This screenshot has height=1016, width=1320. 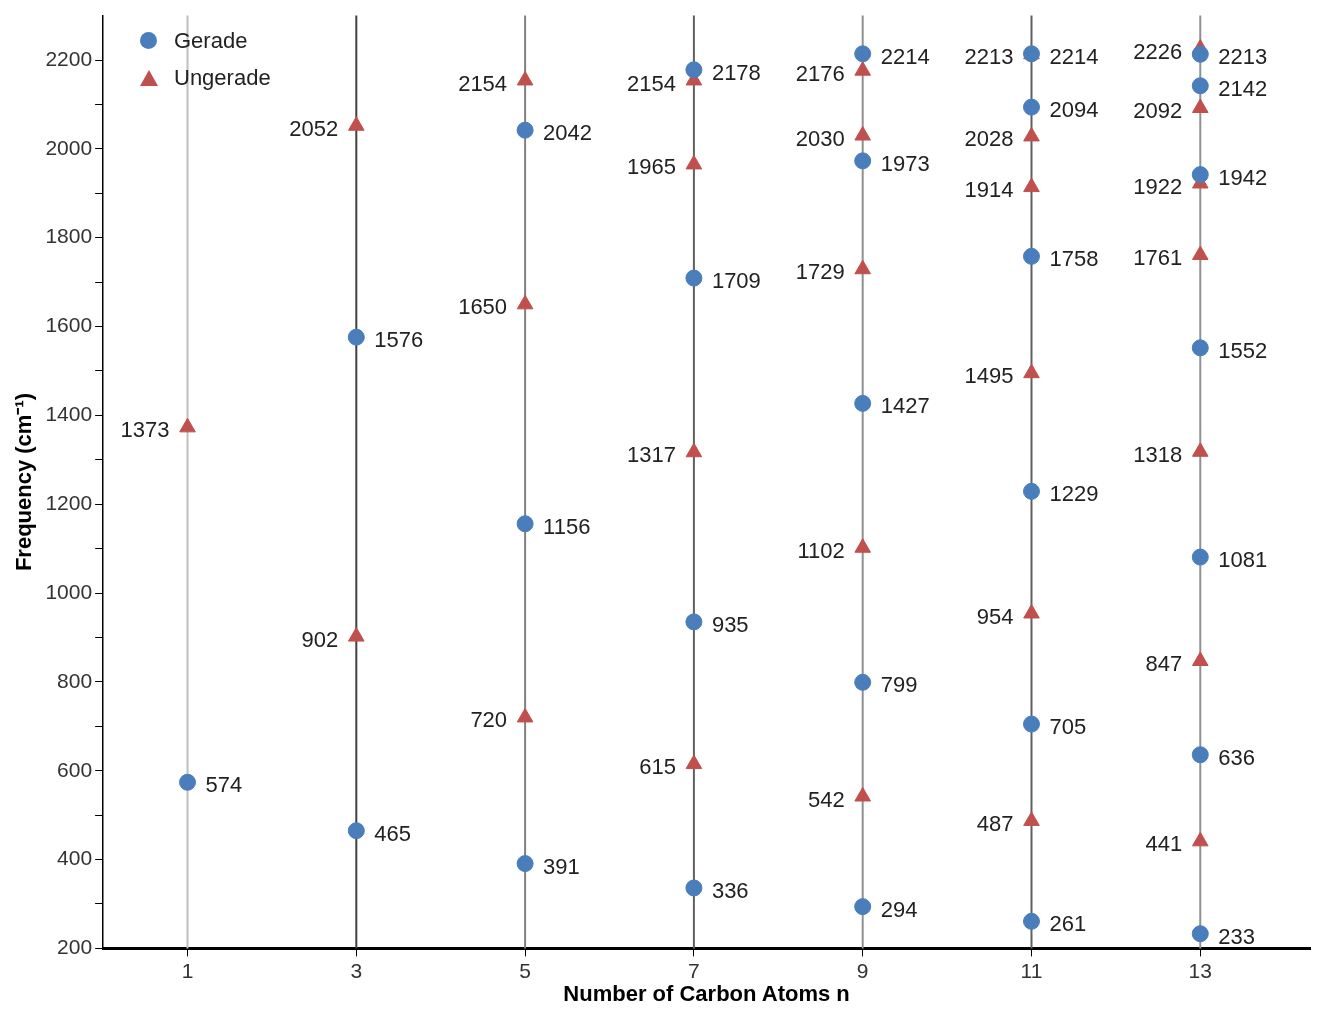 What do you see at coordinates (568, 133) in the screenshot?
I see `data-label: 2042` at bounding box center [568, 133].